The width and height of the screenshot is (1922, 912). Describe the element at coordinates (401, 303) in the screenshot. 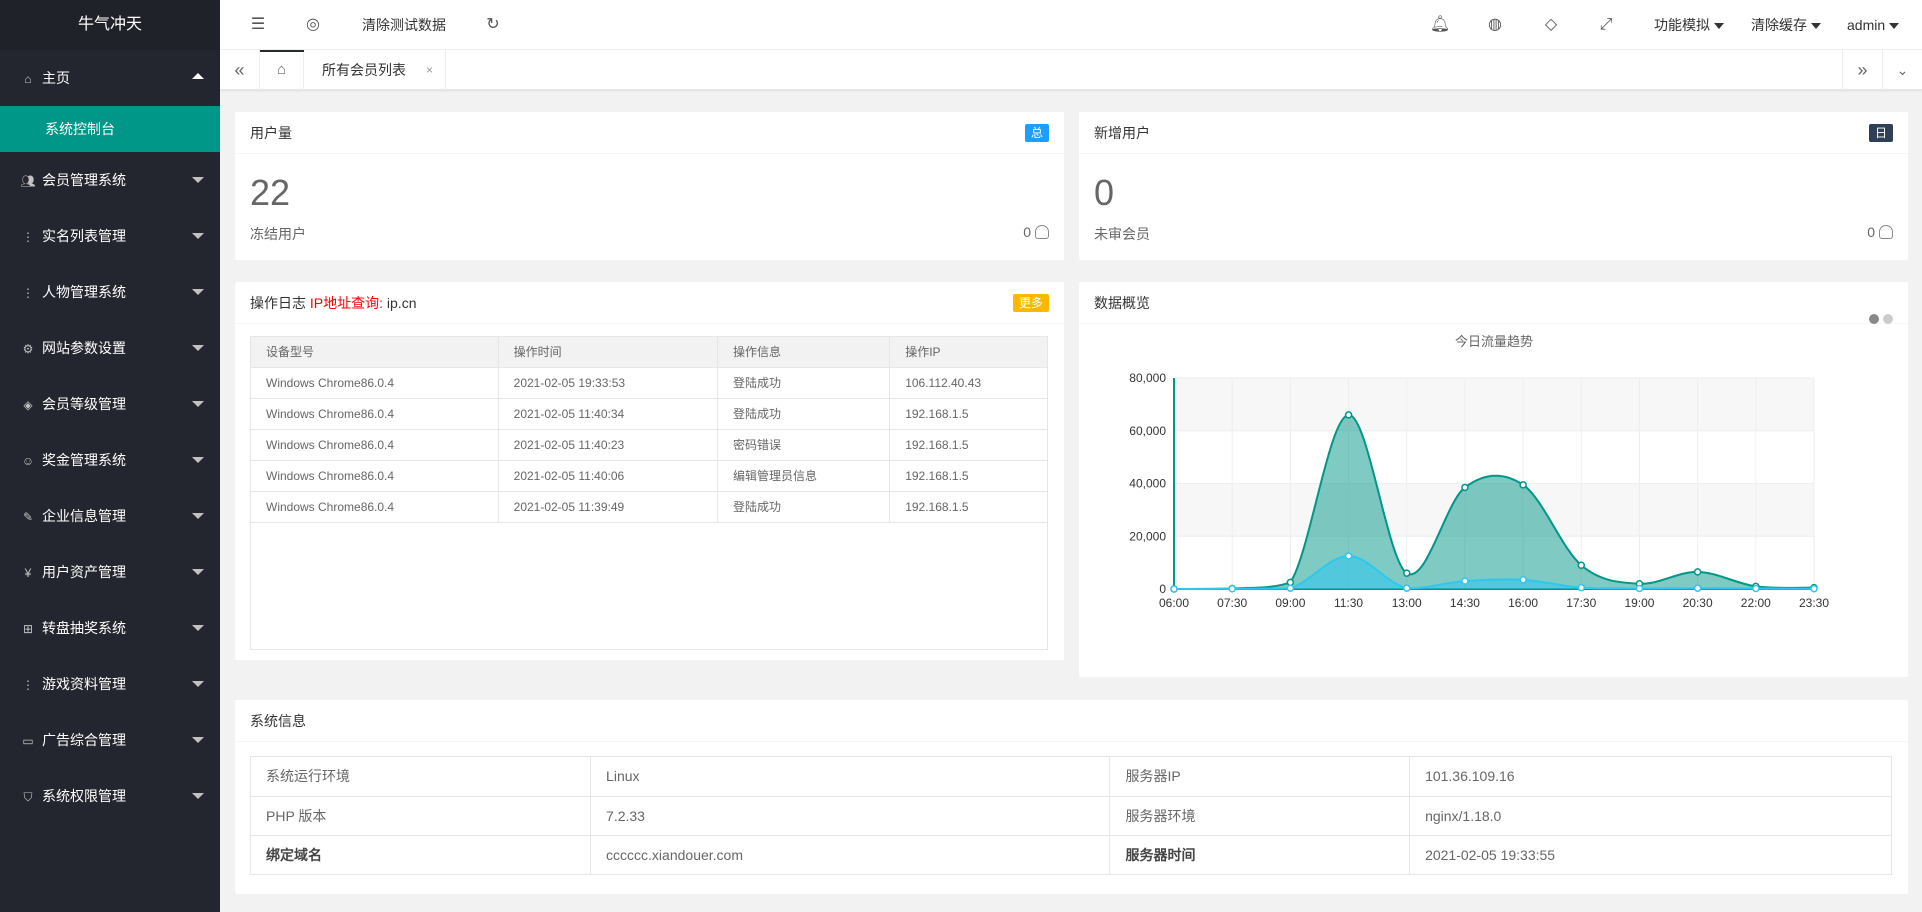

I see `ip-query-link: ip.cn` at that location.